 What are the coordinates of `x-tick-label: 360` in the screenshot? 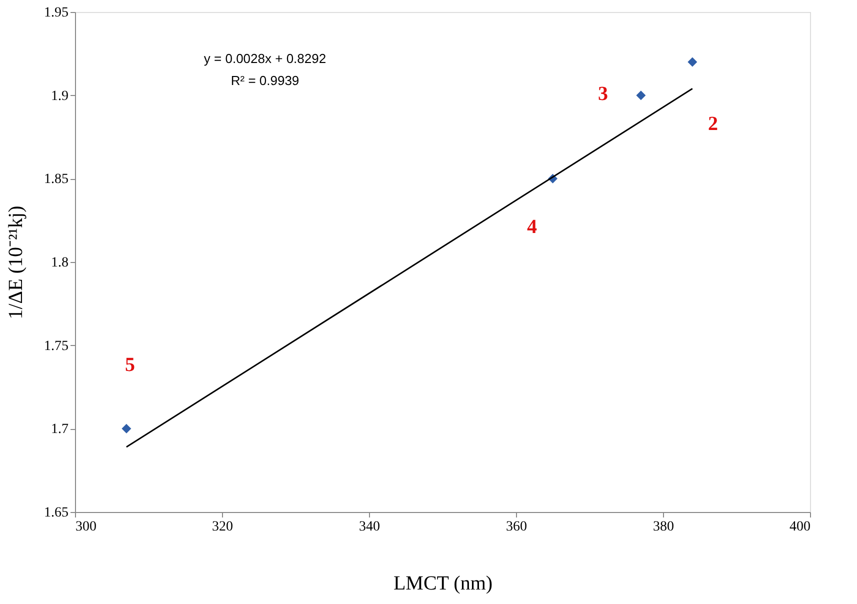 It's located at (516, 527).